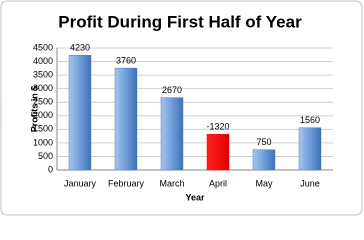 Image resolution: width=364 pixels, height=240 pixels. I want to click on y-axis-label: Profits in $, so click(34, 109).